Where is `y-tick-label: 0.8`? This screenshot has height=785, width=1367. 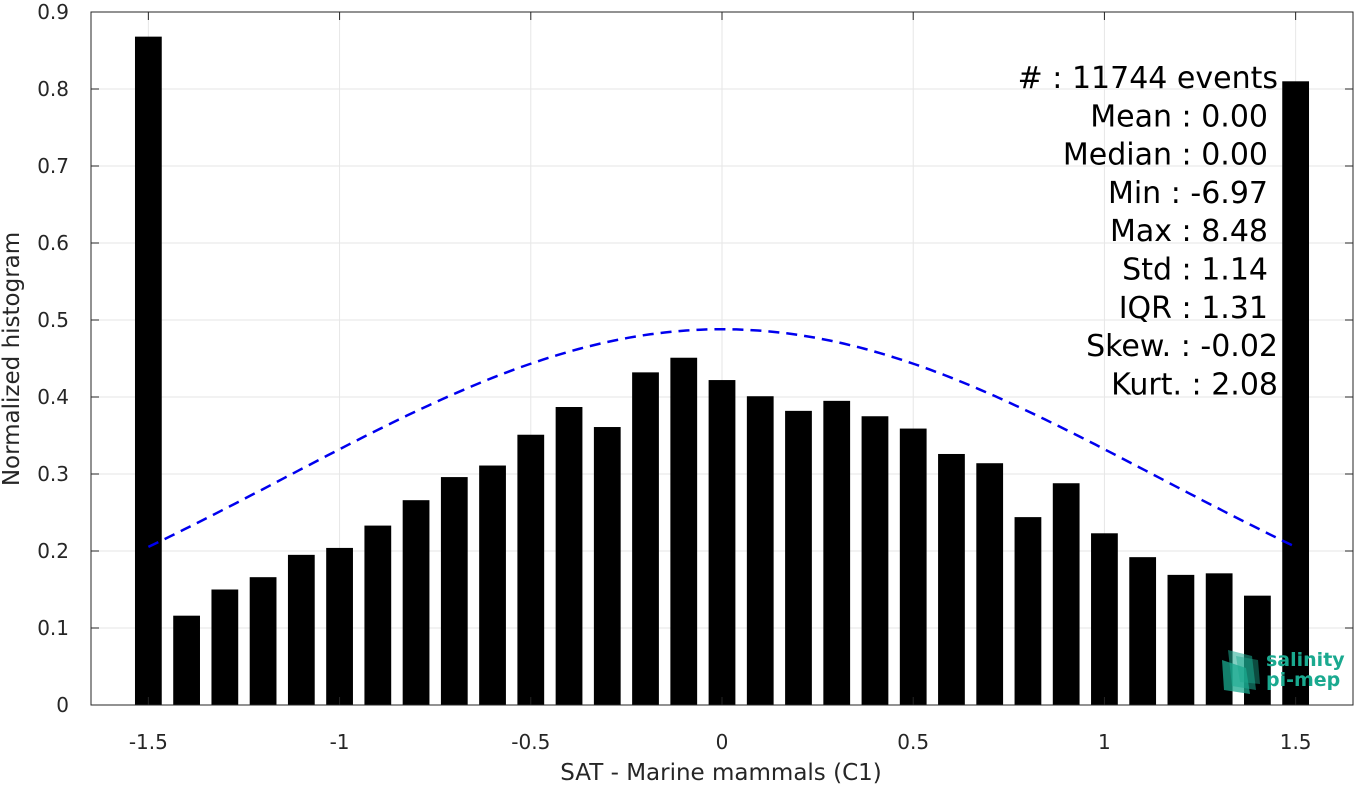 y-tick-label: 0.8 is located at coordinates (53, 89).